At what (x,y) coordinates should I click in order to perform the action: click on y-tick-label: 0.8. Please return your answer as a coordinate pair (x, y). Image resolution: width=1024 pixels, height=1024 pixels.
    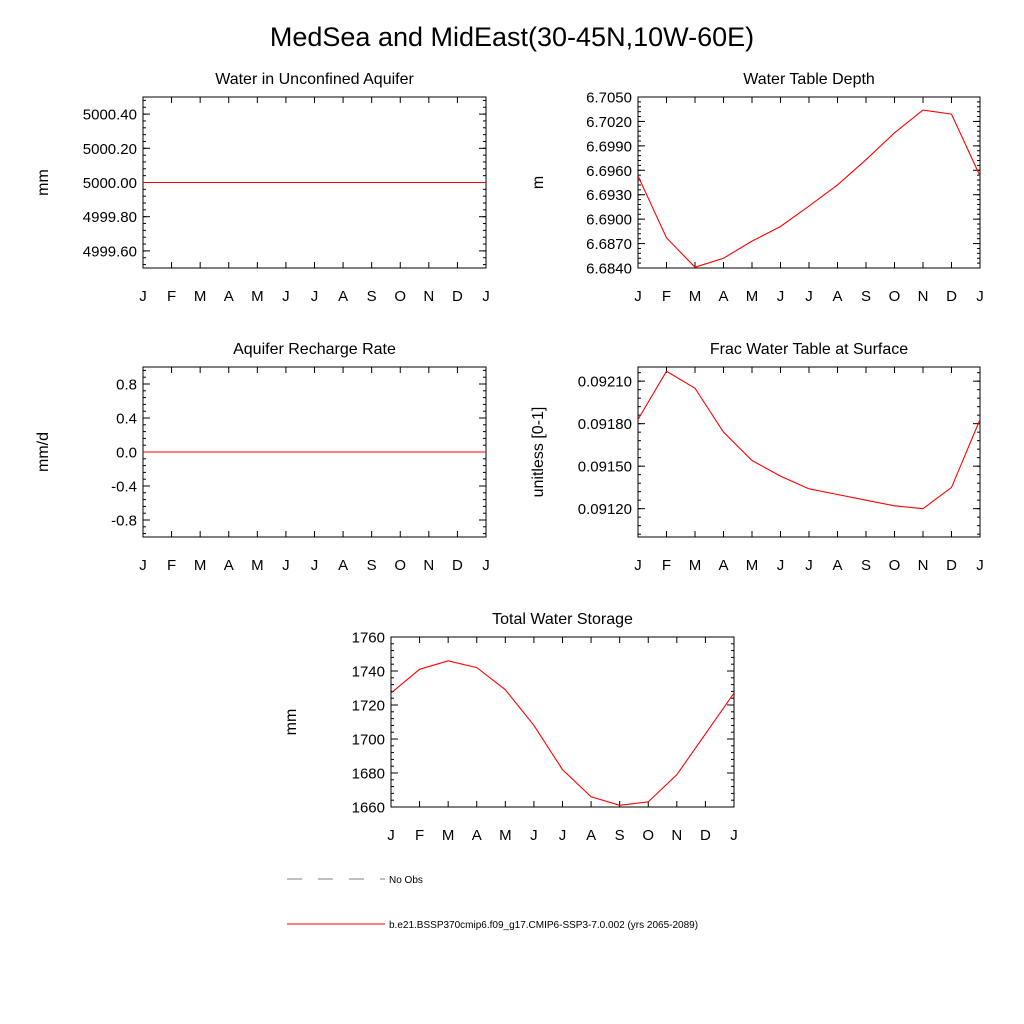
    Looking at the image, I should click on (126, 385).